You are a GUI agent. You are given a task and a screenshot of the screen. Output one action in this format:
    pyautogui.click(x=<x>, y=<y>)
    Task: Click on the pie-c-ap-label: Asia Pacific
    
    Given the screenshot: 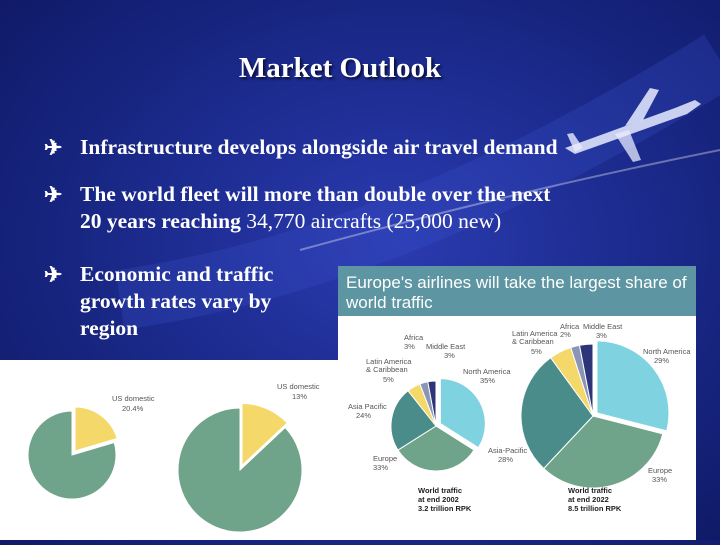 What is the action you would take?
    pyautogui.click(x=367, y=406)
    